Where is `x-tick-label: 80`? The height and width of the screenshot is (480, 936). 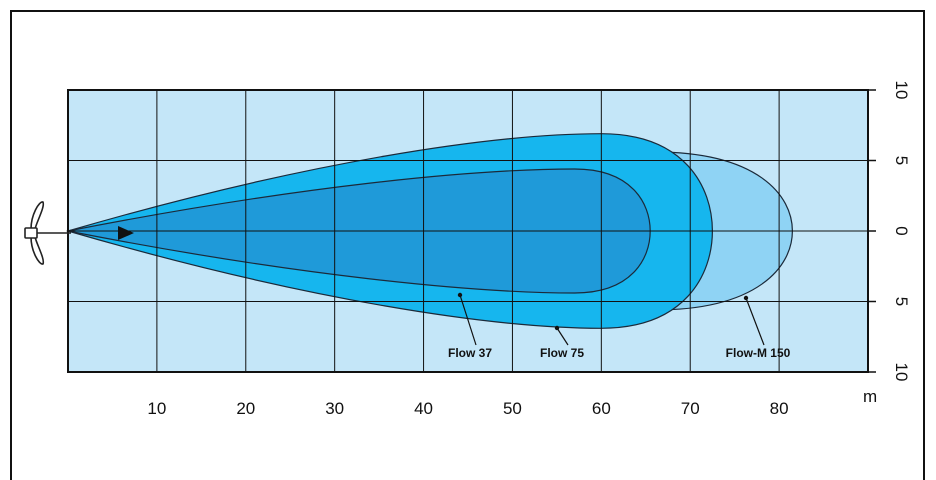
x-tick-label: 80 is located at coordinates (779, 408).